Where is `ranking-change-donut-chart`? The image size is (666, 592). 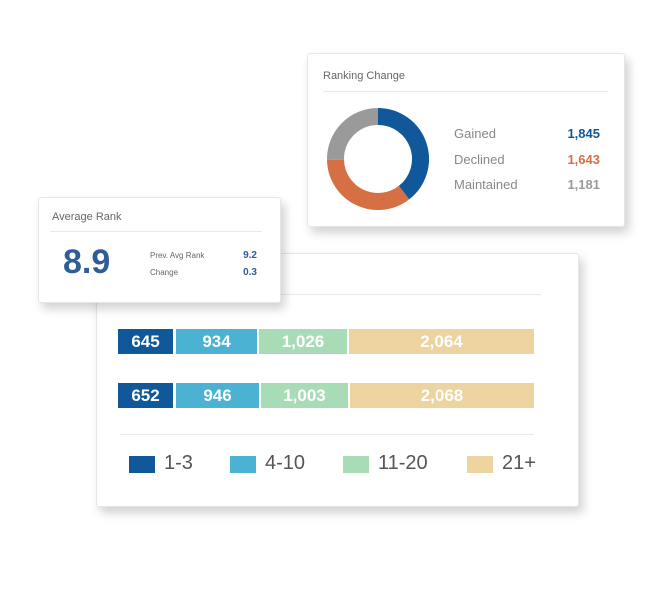
ranking-change-donut-chart is located at coordinates (378, 159).